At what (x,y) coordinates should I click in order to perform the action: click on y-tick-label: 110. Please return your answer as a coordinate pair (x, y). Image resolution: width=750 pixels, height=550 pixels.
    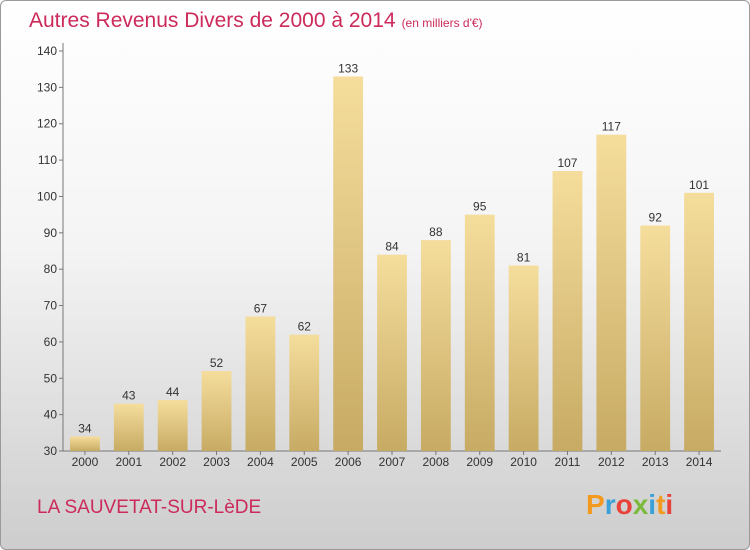
    Looking at the image, I should click on (47, 160).